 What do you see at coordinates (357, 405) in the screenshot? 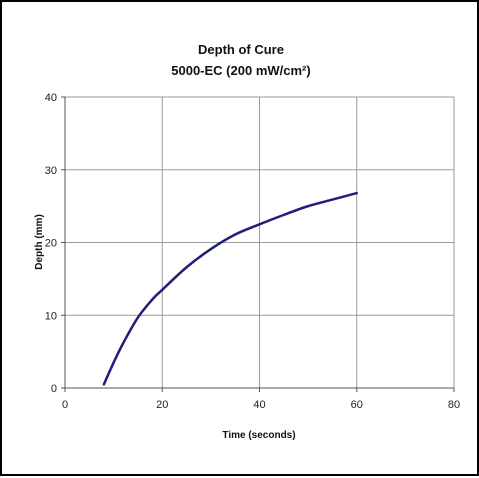
I see `x-tick-label: 60` at bounding box center [357, 405].